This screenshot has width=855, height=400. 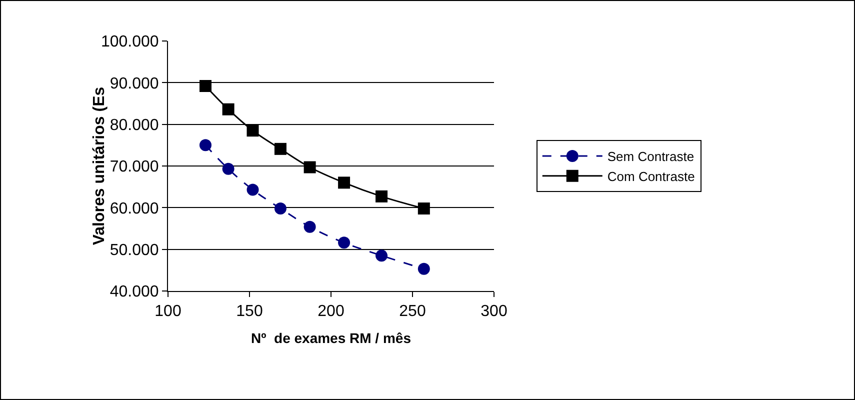 What do you see at coordinates (134, 292) in the screenshot?
I see `y-tick-label: 40.000` at bounding box center [134, 292].